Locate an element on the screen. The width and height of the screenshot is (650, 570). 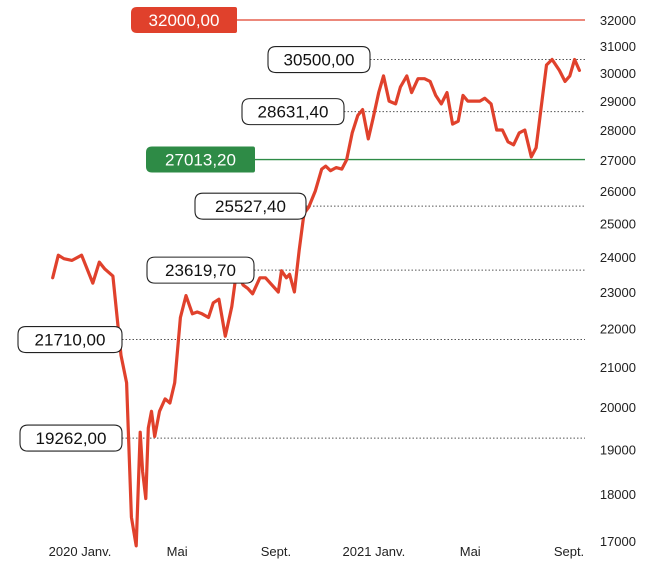
annotation-label-5: 19262,00 is located at coordinates (71, 438).